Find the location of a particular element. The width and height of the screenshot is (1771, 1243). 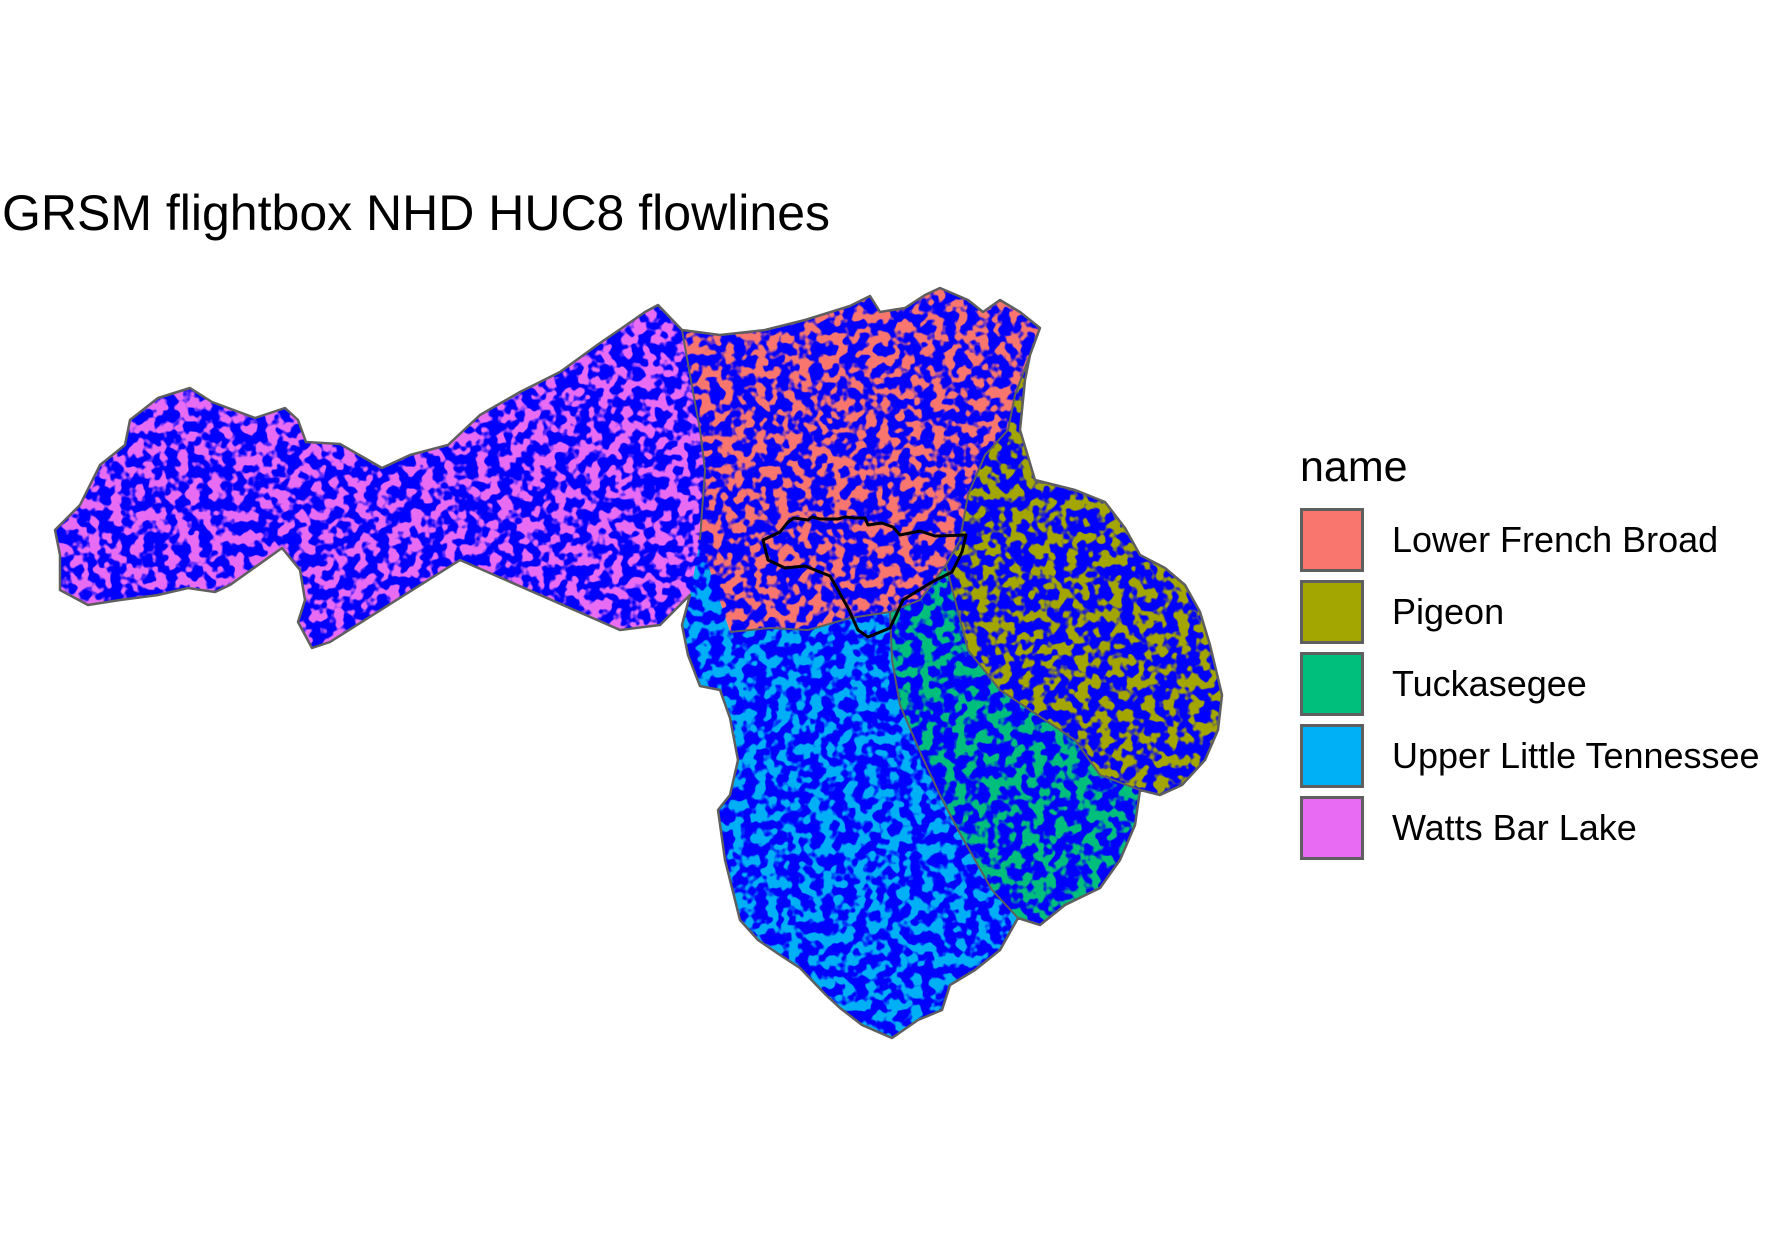

legend-label: Pigeon is located at coordinates (1448, 611).